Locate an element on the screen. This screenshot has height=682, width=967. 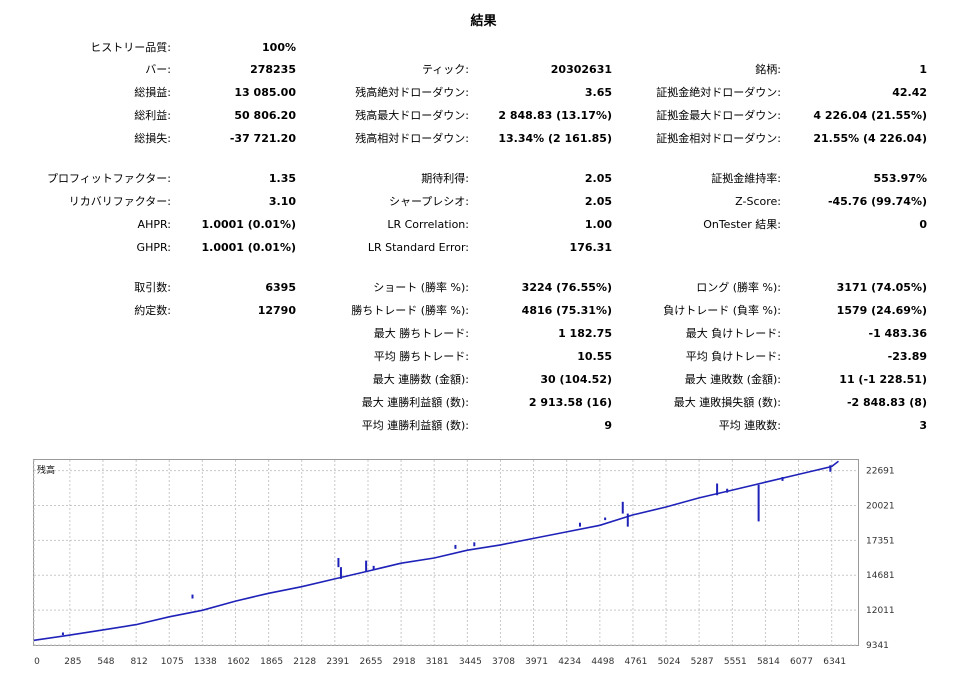
row-3-value3: 4 226.04 (21.55%) is located at coordinates (870, 115).